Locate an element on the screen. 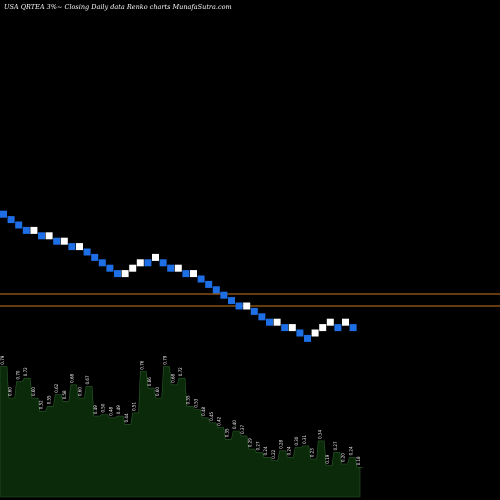 The width and height of the screenshot is (500, 500). volume-value-label: 0.50 is located at coordinates (103, 407).